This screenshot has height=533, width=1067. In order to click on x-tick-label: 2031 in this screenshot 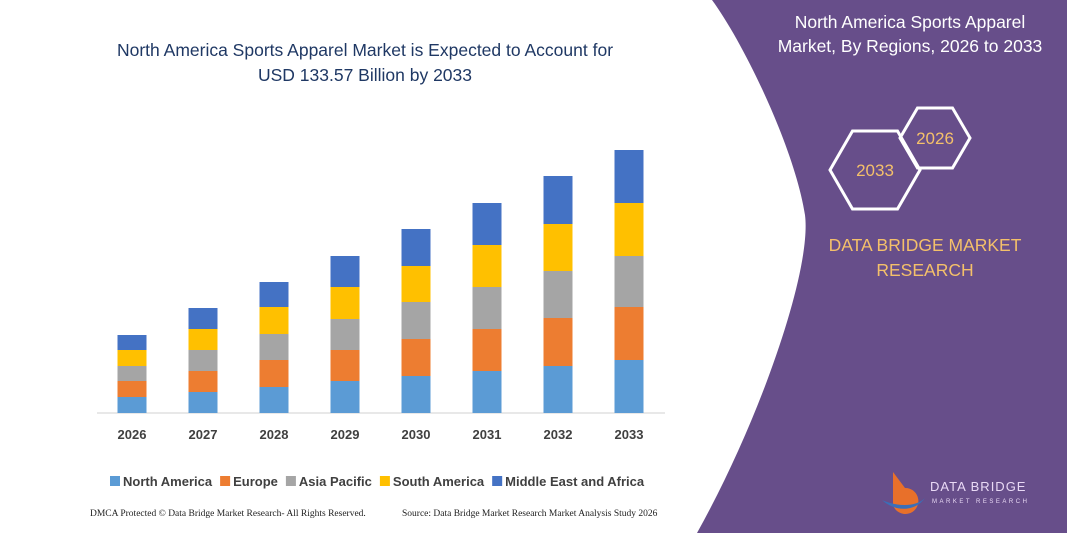, I will do `click(487, 434)`.